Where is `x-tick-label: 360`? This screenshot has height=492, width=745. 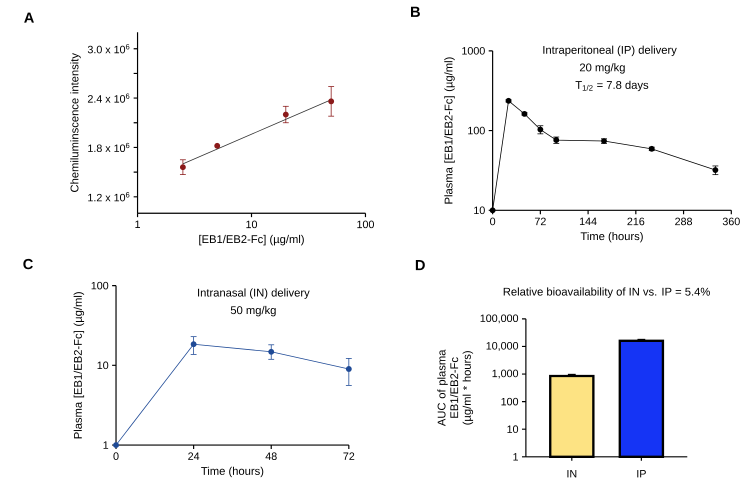 x-tick-label: 360 is located at coordinates (731, 222).